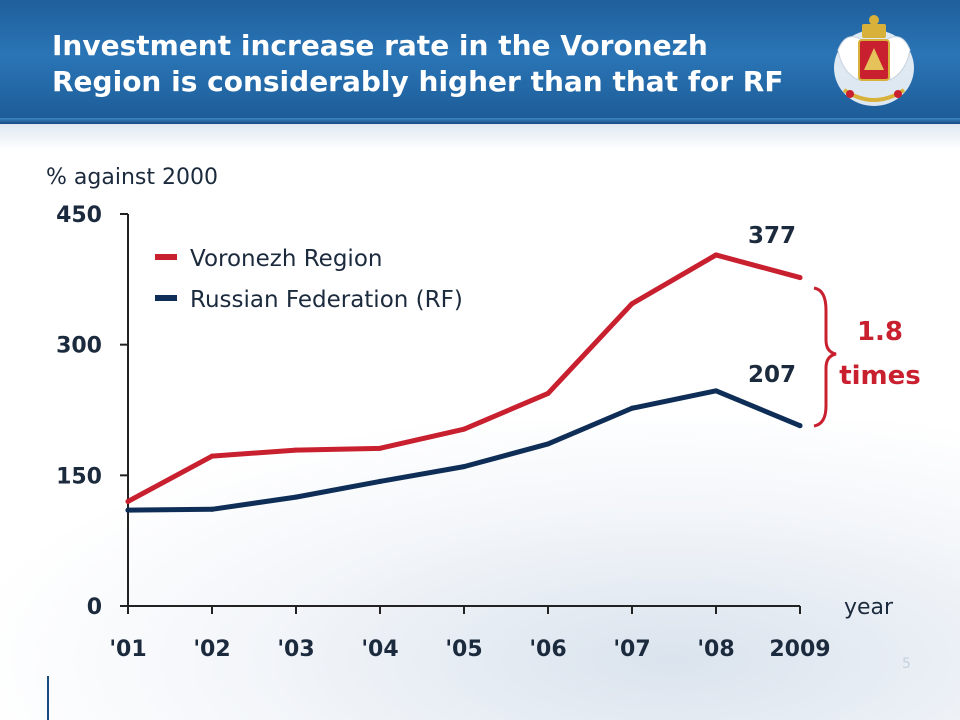  What do you see at coordinates (127, 649) in the screenshot?
I see `x-tick-label: '01` at bounding box center [127, 649].